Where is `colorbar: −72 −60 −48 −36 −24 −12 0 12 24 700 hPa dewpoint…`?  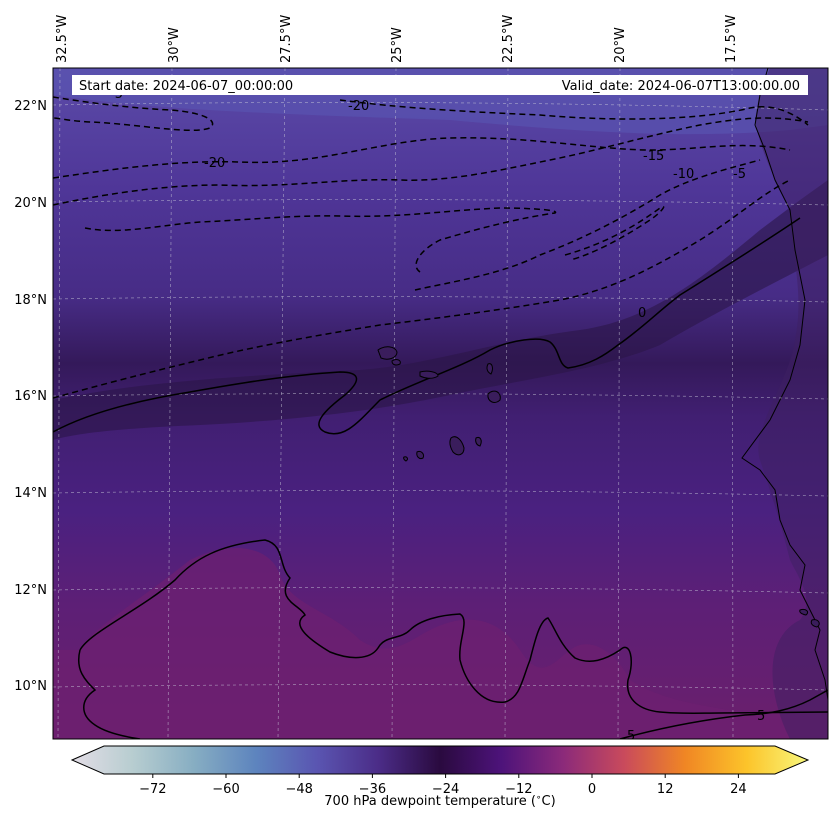 colorbar: −72 −60 −48 −36 −24 −12 0 12 24 700 hPa dewpoint… is located at coordinates (440, 777).